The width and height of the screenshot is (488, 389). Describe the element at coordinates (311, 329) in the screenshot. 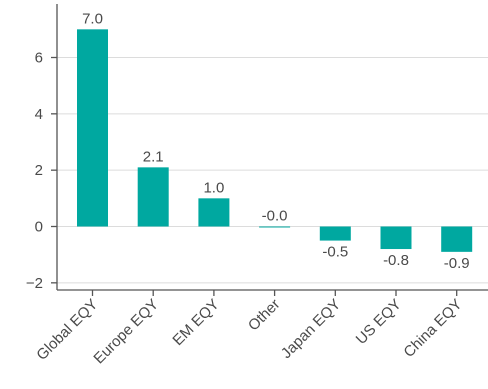

I see `x-tick-label: Japan EQY` at that location.